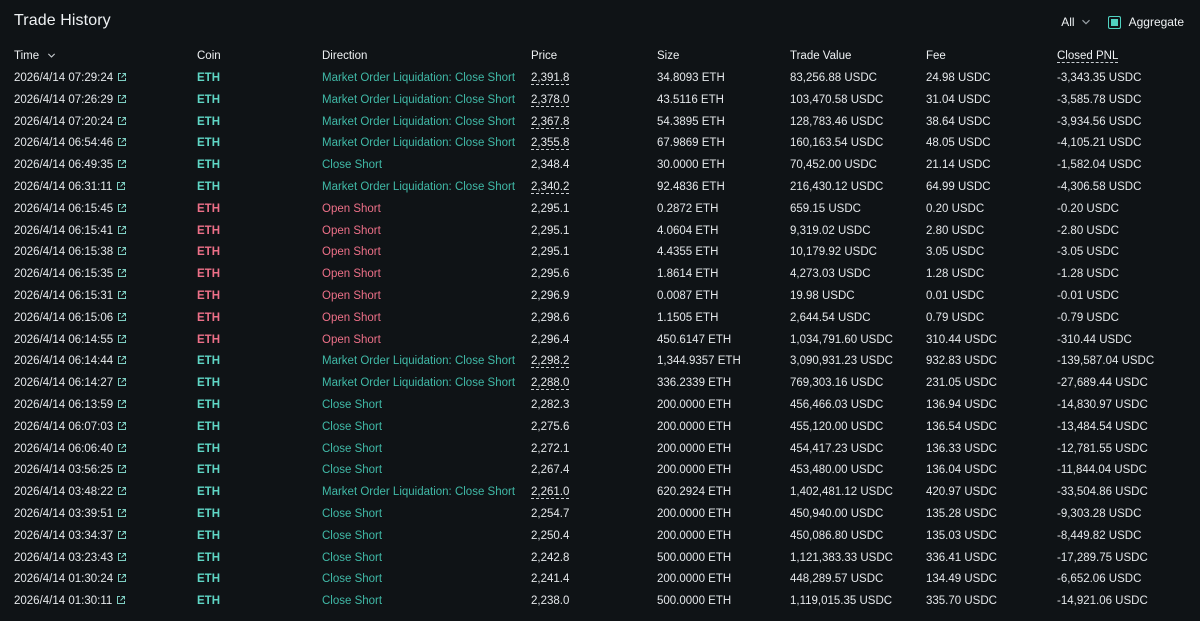 This screenshot has width=1200, height=621. Describe the element at coordinates (694, 515) in the screenshot. I see `size-cell: 200.0000 ETH` at that location.